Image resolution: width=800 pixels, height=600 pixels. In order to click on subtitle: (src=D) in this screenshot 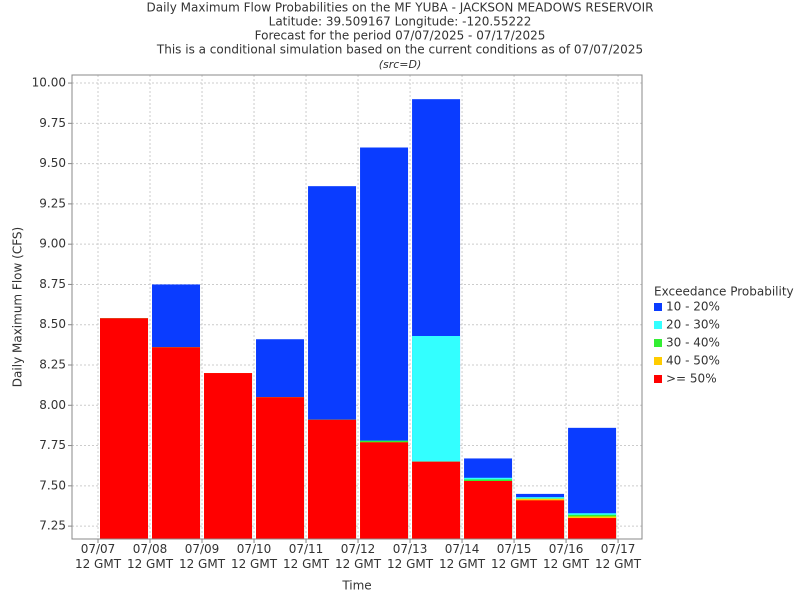, I will do `click(400, 64)`.